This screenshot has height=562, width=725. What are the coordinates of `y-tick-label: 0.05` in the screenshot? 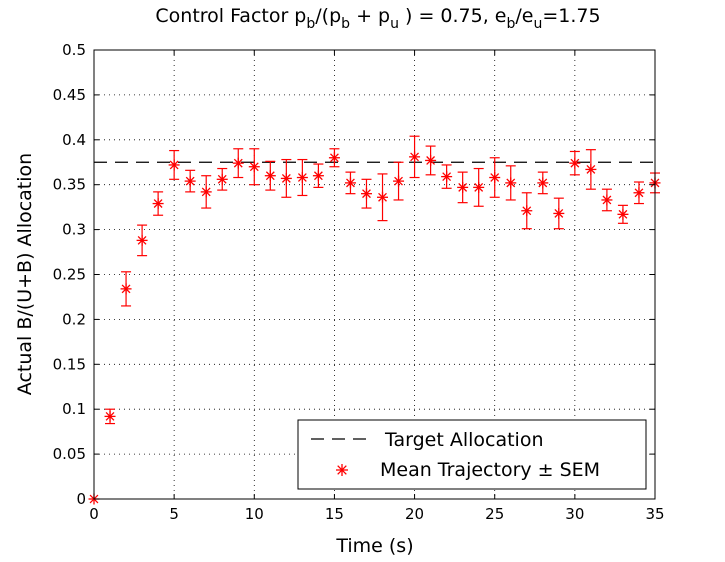 It's located at (69, 454).